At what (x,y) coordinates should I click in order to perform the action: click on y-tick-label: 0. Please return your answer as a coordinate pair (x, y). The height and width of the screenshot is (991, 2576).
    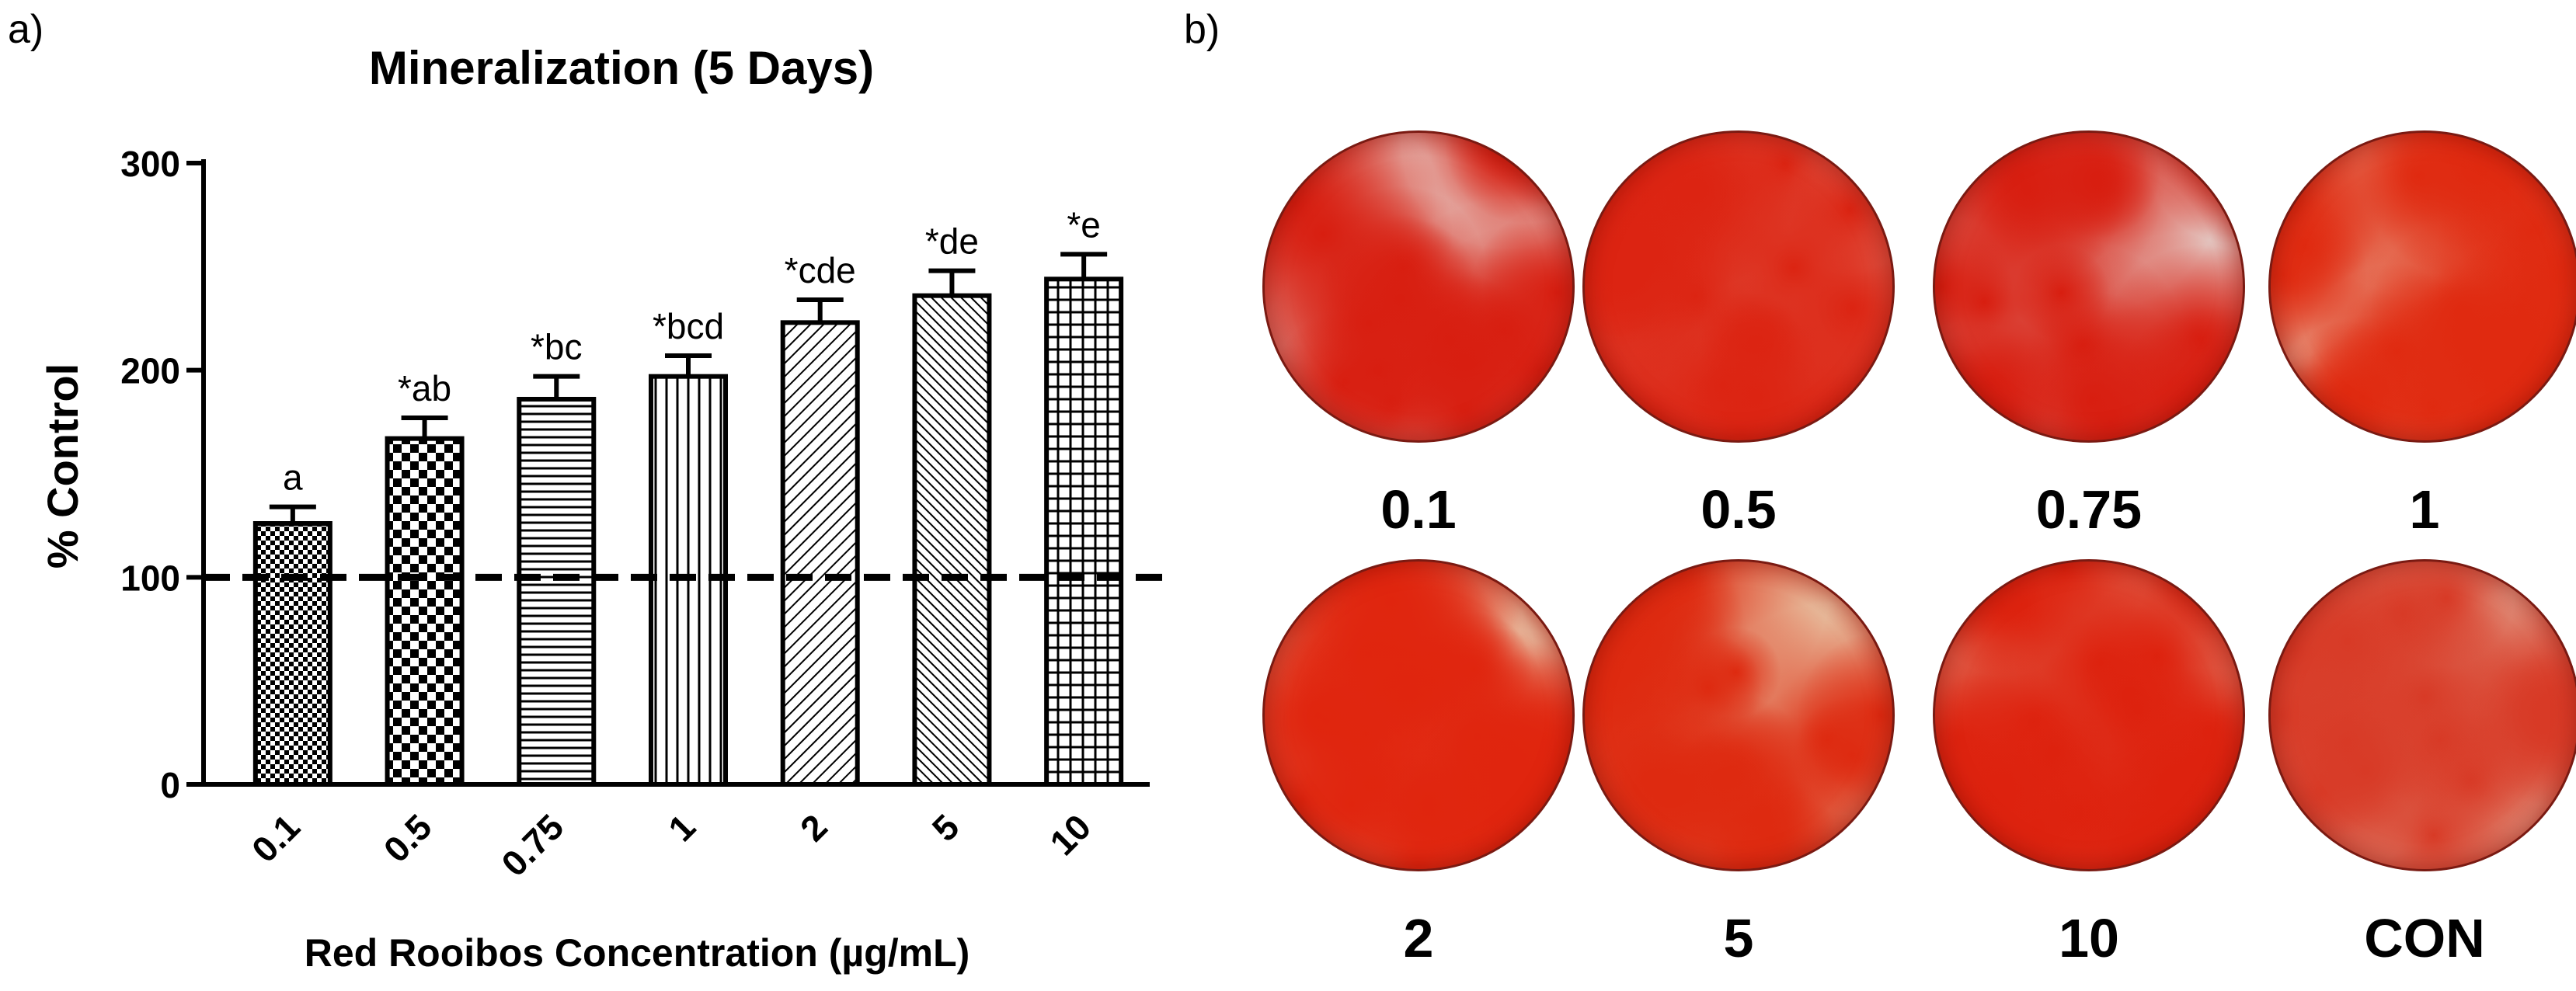
    Looking at the image, I should click on (170, 785).